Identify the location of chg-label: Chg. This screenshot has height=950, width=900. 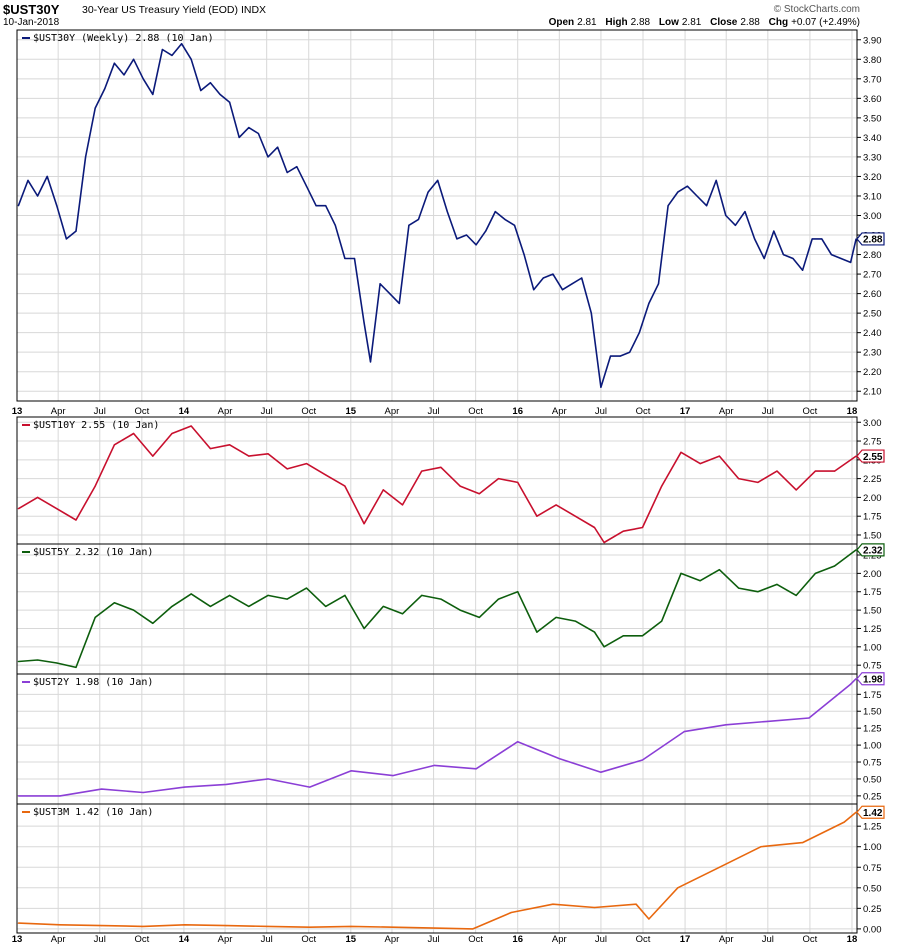
(778, 22).